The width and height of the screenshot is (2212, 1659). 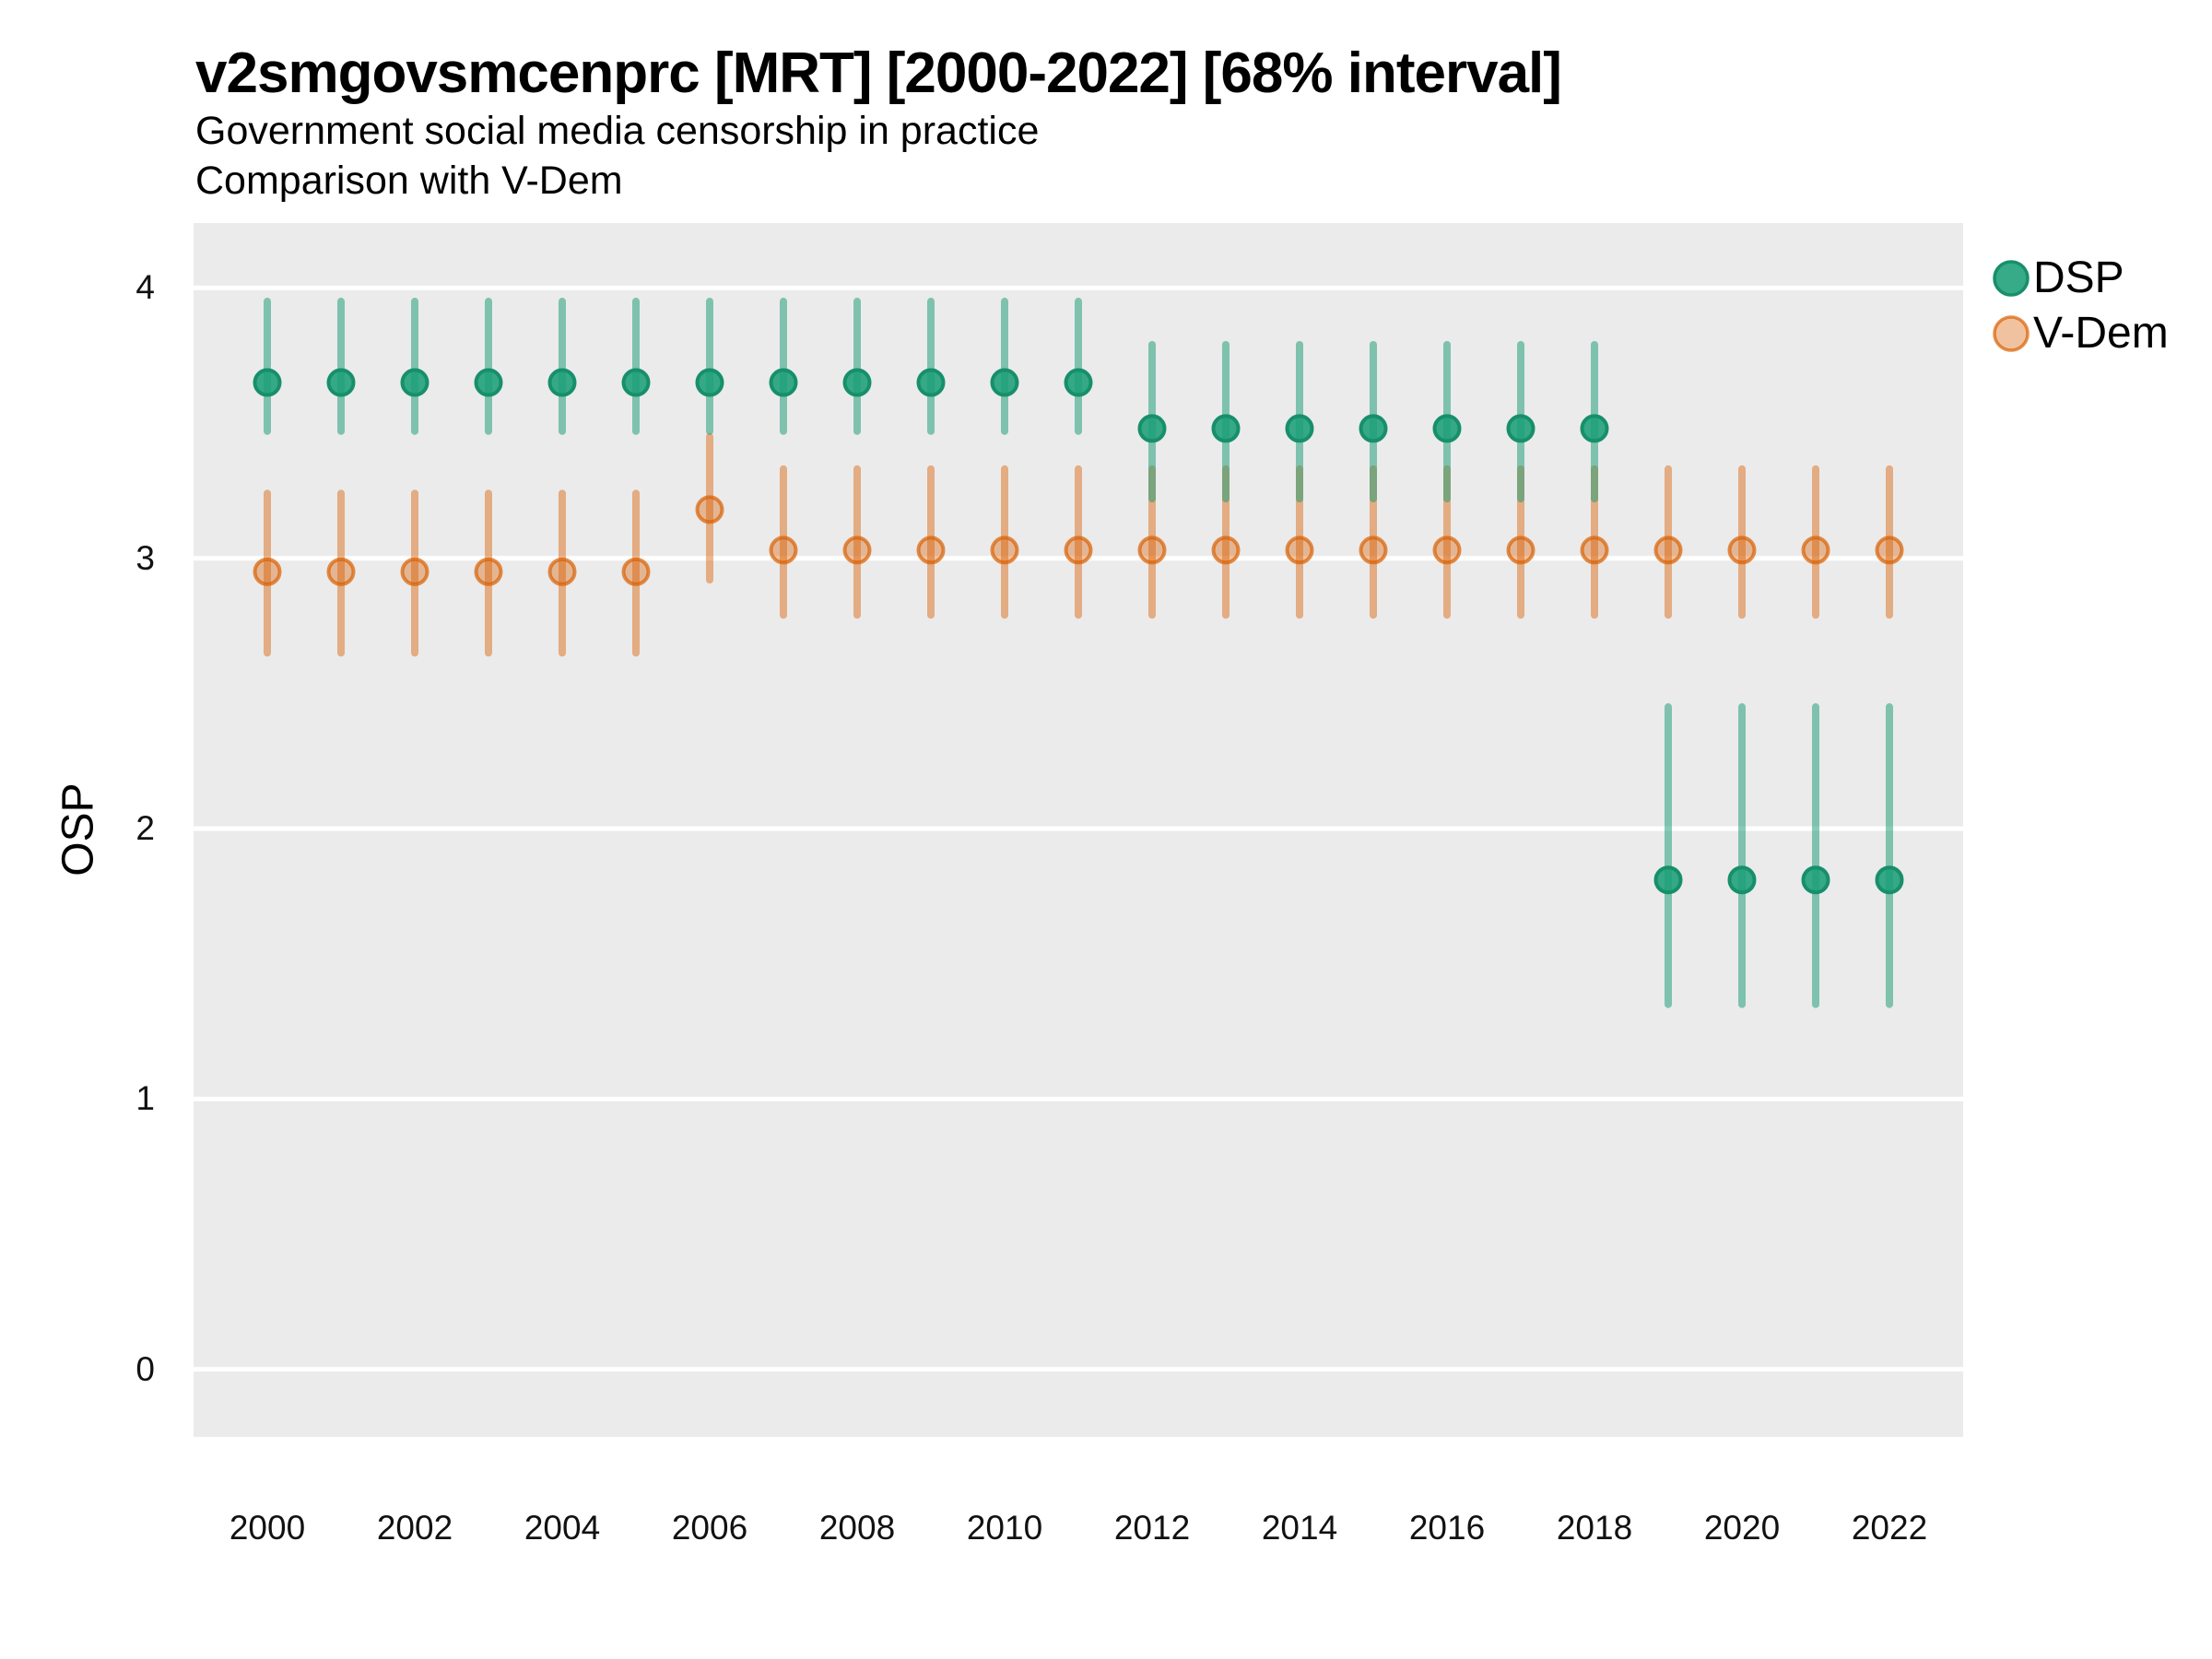 I want to click on x-tick-label: 2004, so click(x=562, y=1528).